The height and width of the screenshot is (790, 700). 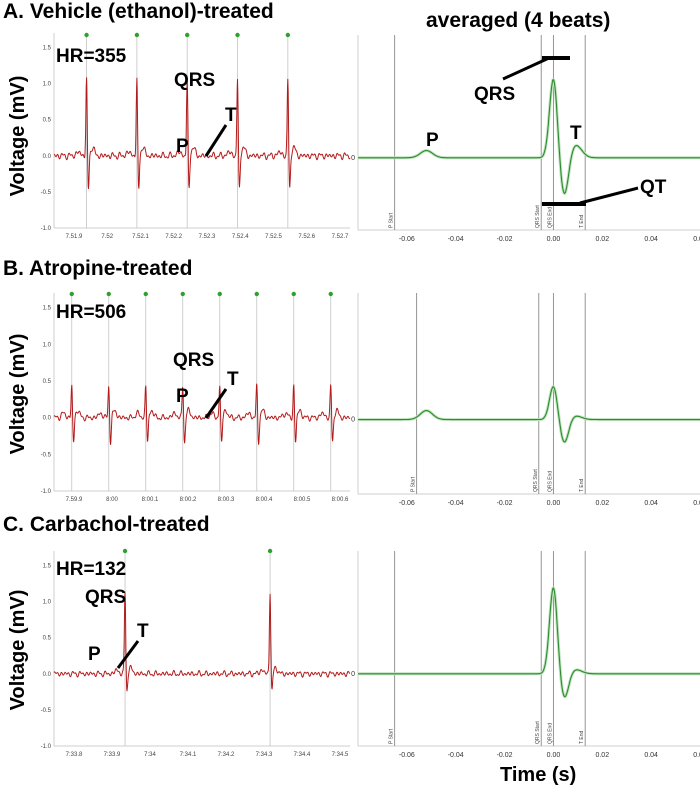 What do you see at coordinates (91, 56) in the screenshot?
I see `hr-label-a: HR=355` at bounding box center [91, 56].